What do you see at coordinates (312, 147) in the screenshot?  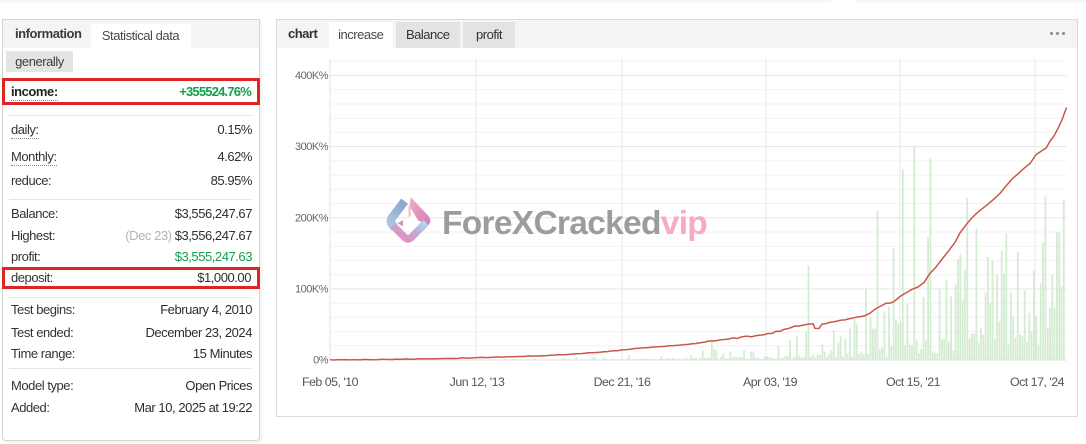 I see `svg-text: 300K%` at bounding box center [312, 147].